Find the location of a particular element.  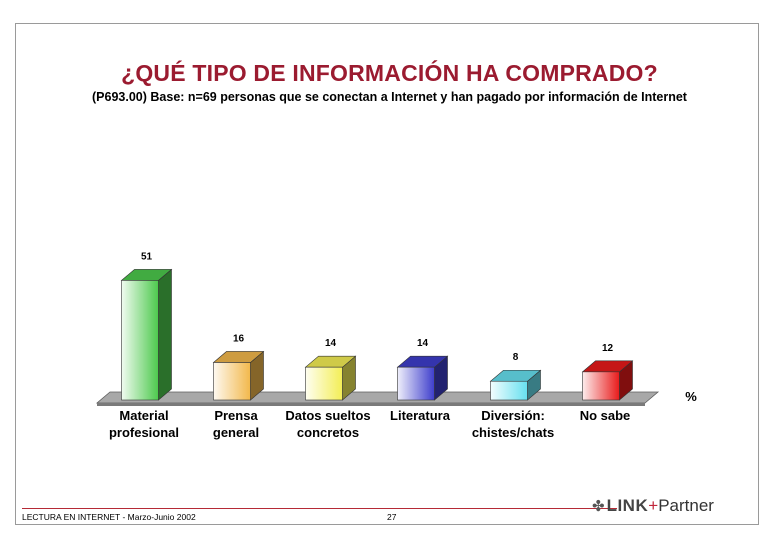

category-label-0-0: Material is located at coordinates (143, 415).